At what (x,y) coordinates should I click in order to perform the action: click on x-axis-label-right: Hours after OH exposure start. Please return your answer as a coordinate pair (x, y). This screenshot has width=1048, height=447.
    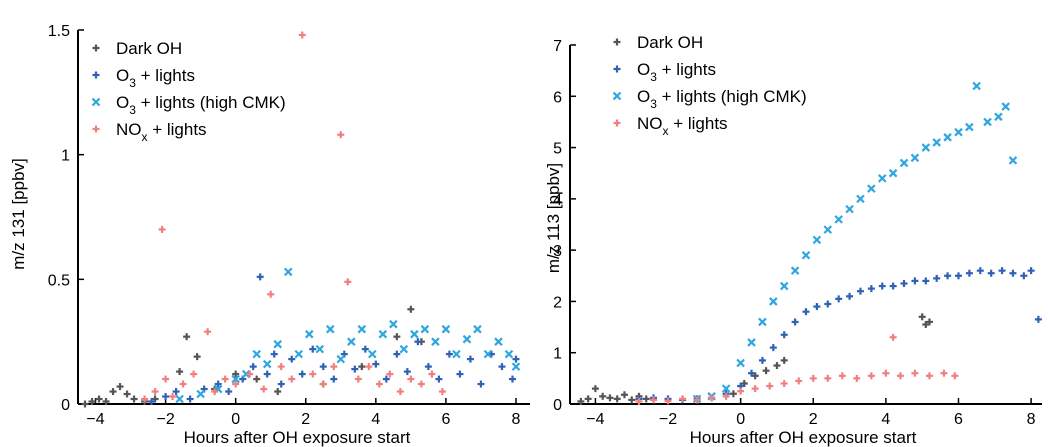
    Looking at the image, I should click on (803, 437).